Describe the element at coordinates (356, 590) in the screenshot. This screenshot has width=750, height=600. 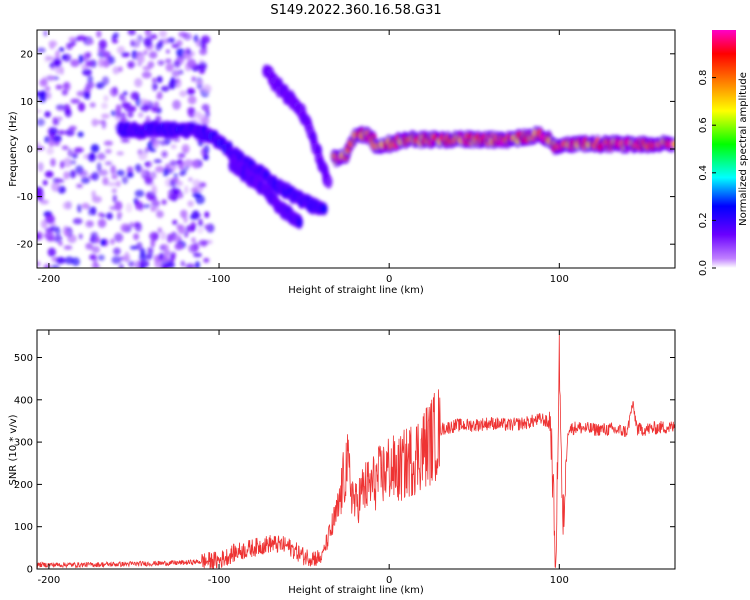
I see `snr-x-label: Height of straight line (km)` at that location.